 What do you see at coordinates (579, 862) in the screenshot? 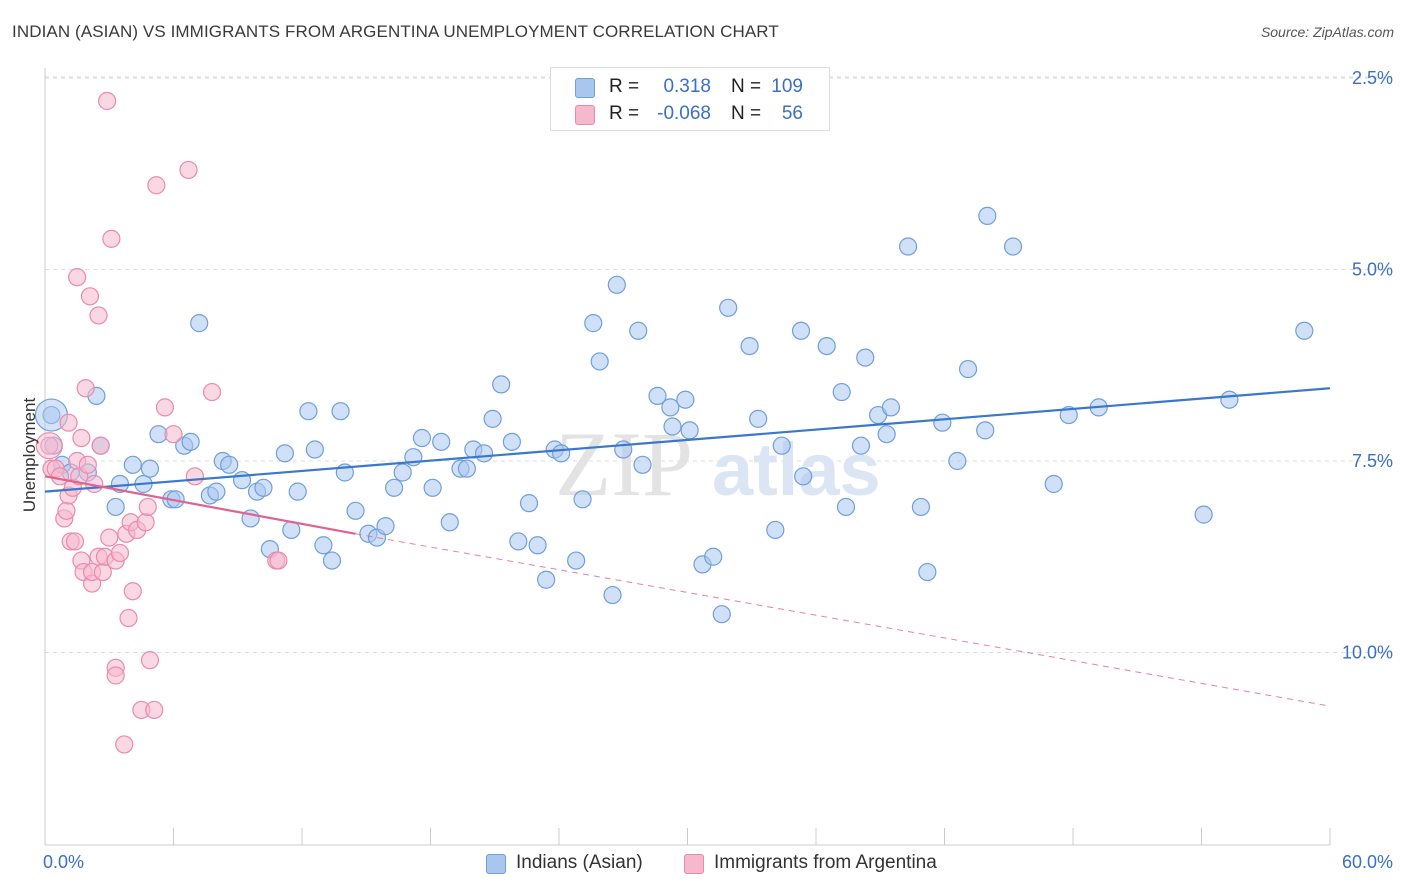
I see `series-legend-label: Indians (Asian)` at bounding box center [579, 862].